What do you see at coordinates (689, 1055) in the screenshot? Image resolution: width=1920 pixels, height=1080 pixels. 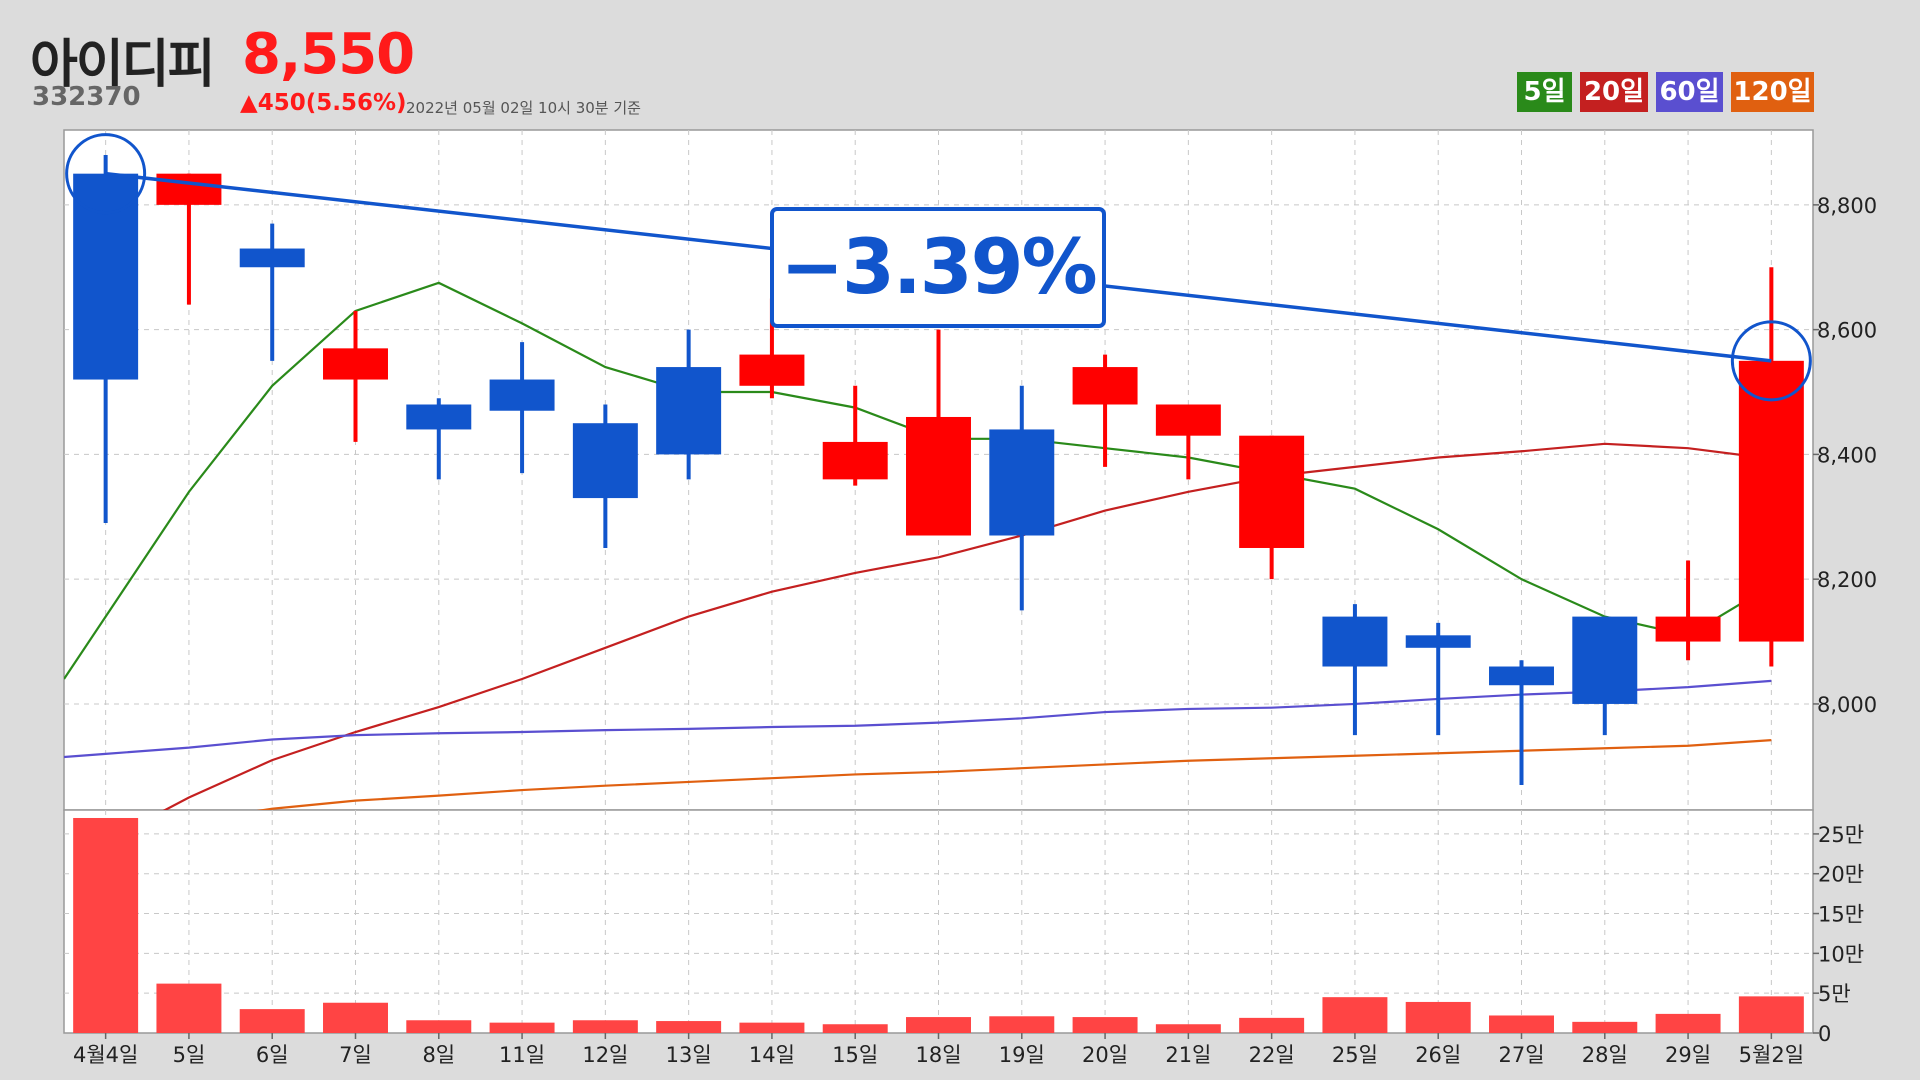 I see `x-tick-label: 13일` at bounding box center [689, 1055].